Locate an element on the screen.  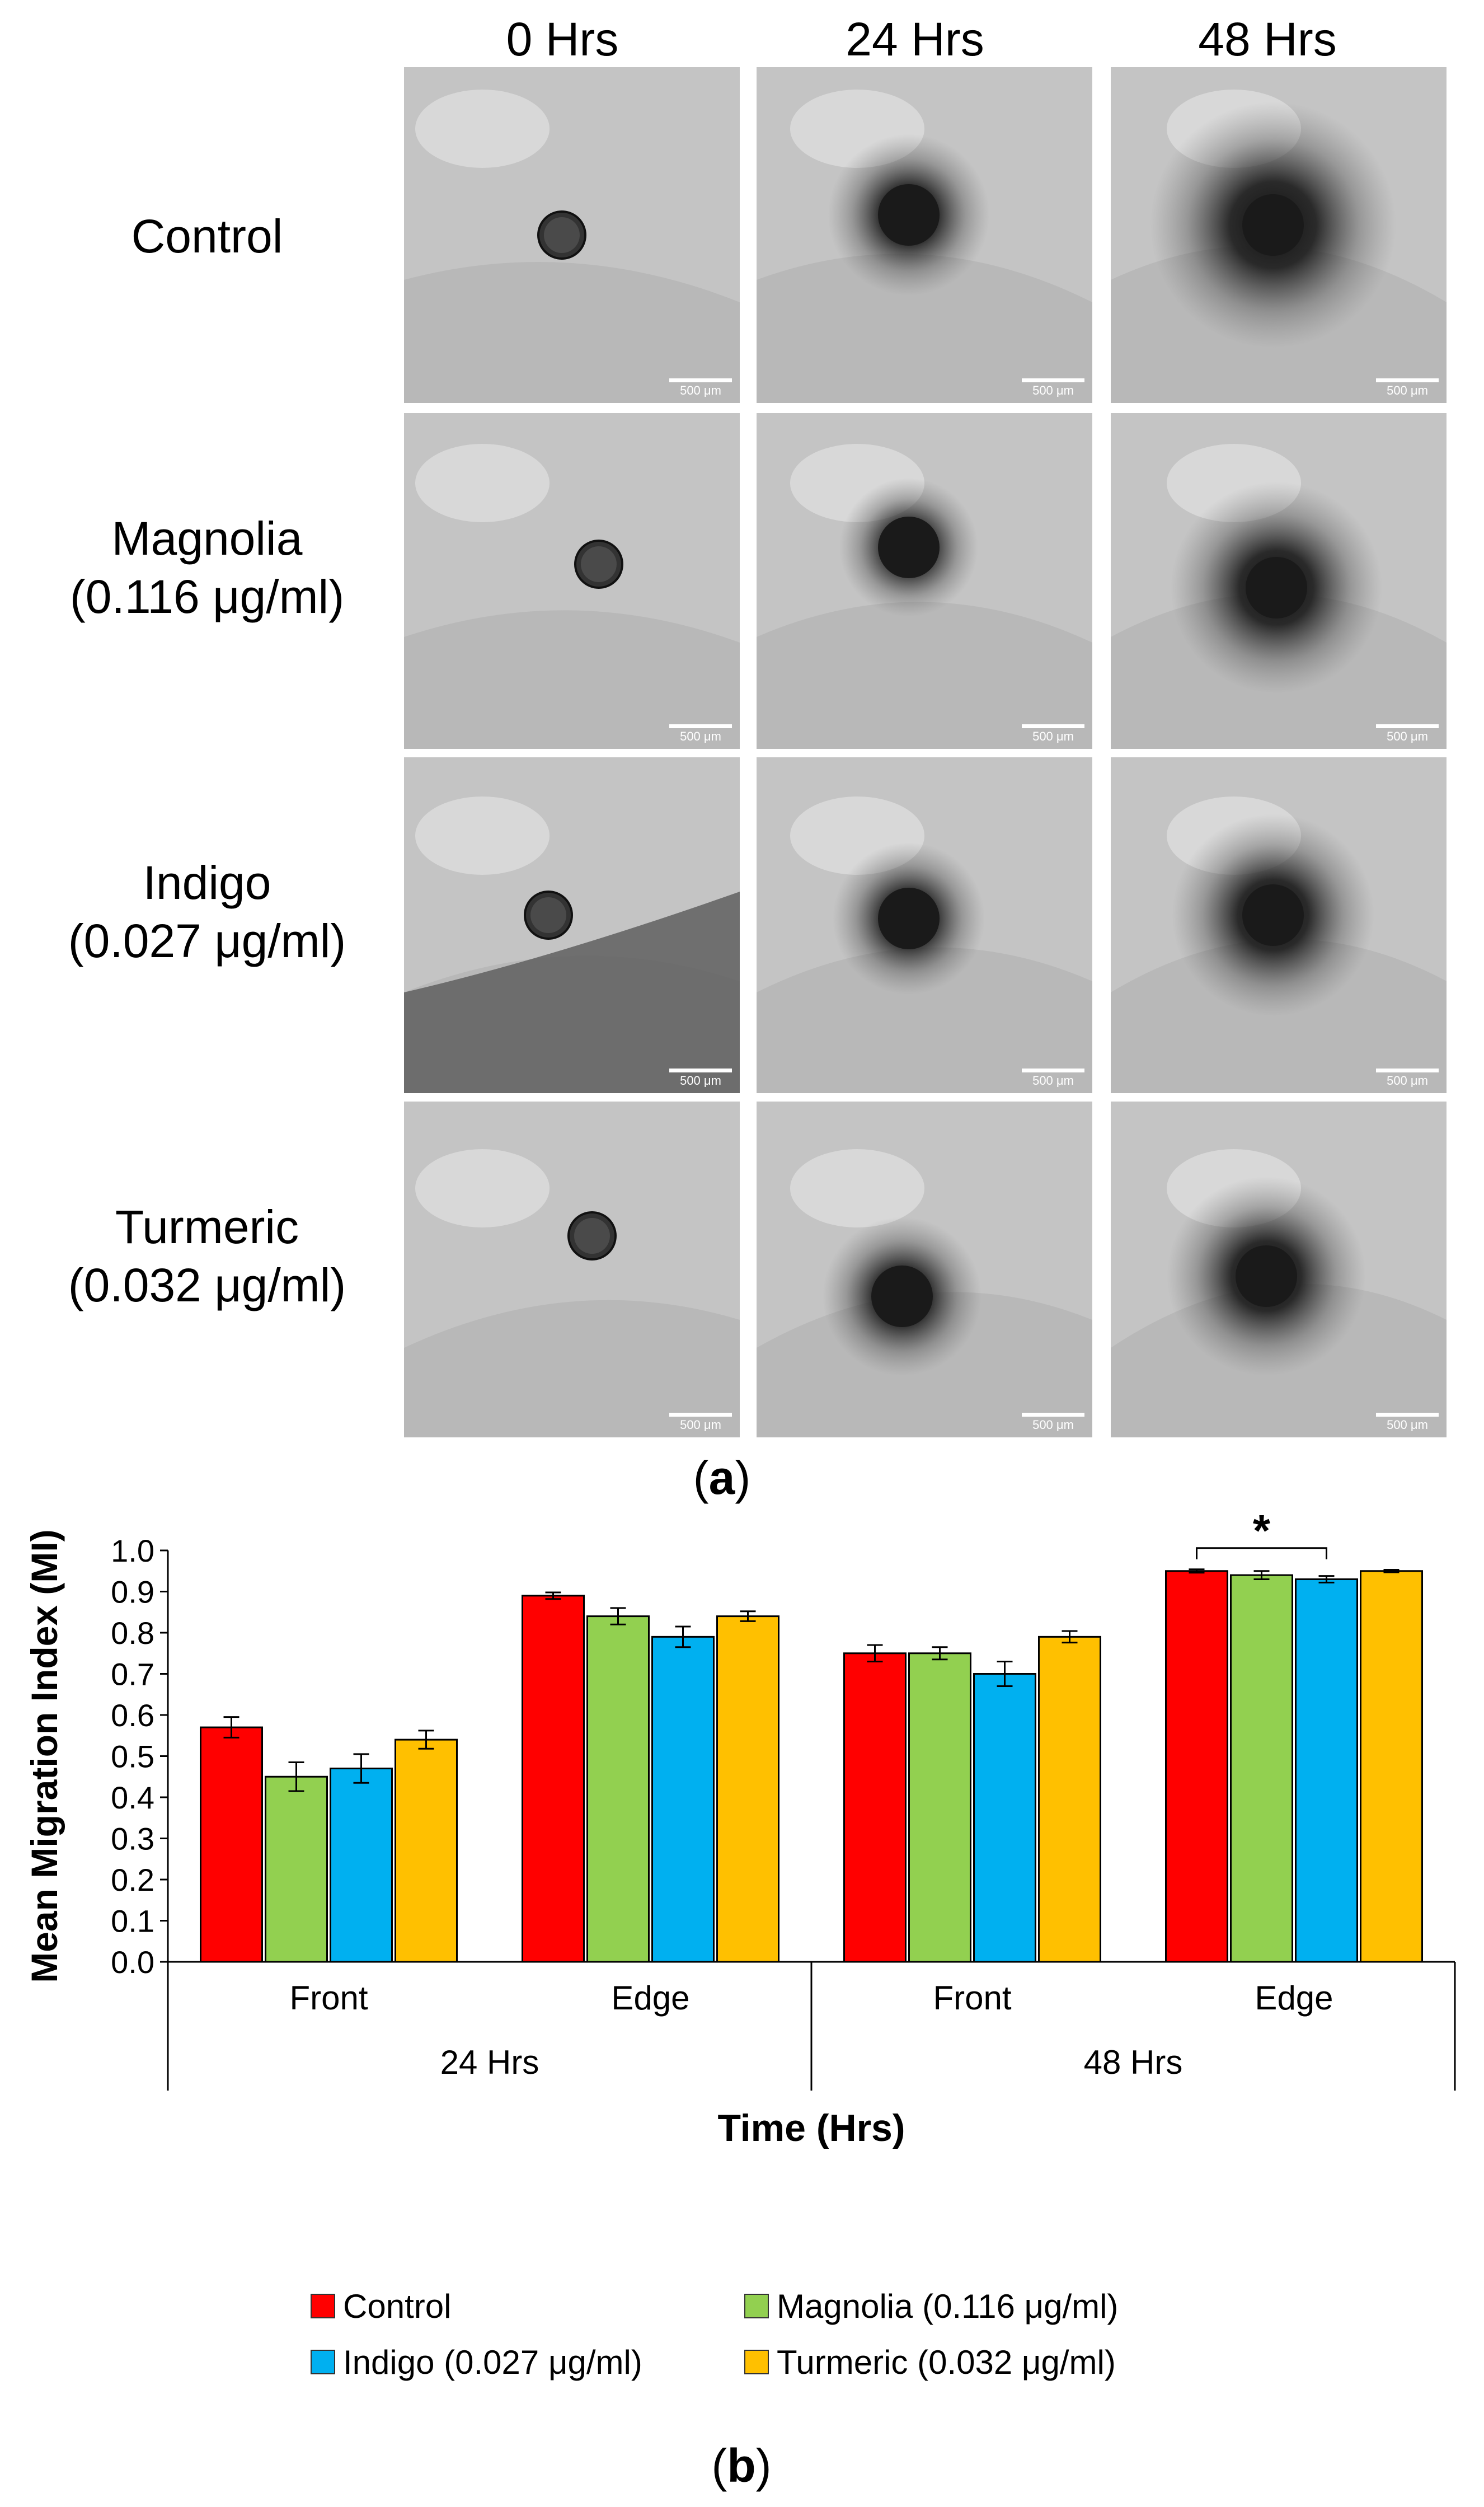
significance-bracket: * is located at coordinates (1261, 1532).